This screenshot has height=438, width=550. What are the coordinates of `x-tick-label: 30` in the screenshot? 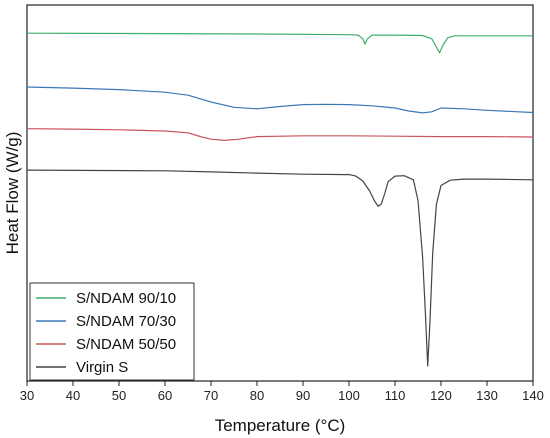 It's located at (27, 395).